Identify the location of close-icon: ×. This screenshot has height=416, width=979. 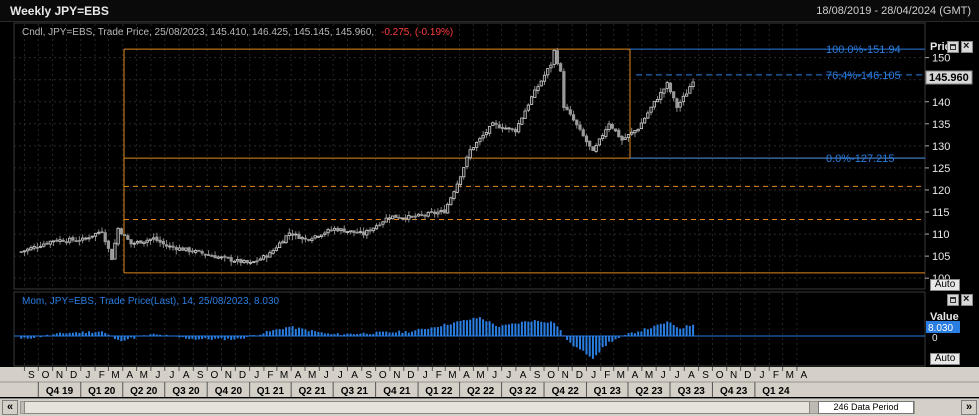
(966, 46).